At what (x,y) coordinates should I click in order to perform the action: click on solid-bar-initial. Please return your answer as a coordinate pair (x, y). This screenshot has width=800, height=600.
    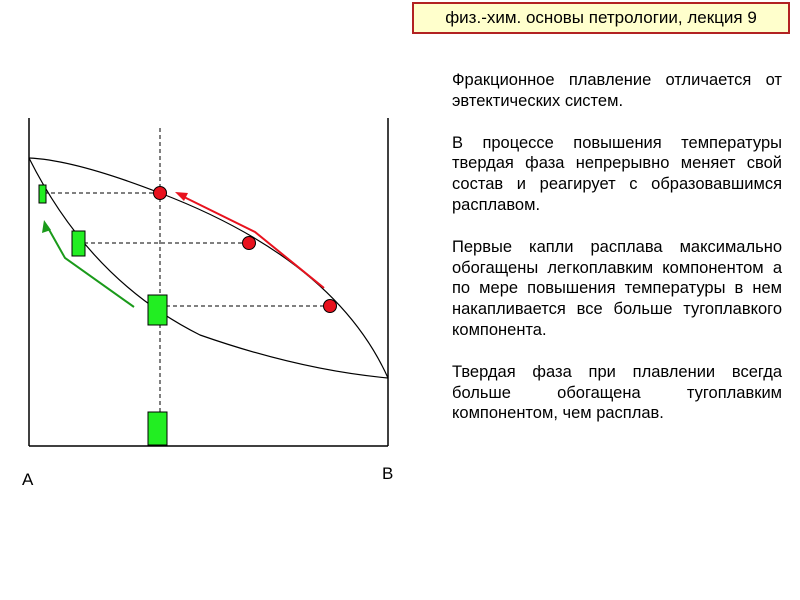
    Looking at the image, I should click on (157, 428).